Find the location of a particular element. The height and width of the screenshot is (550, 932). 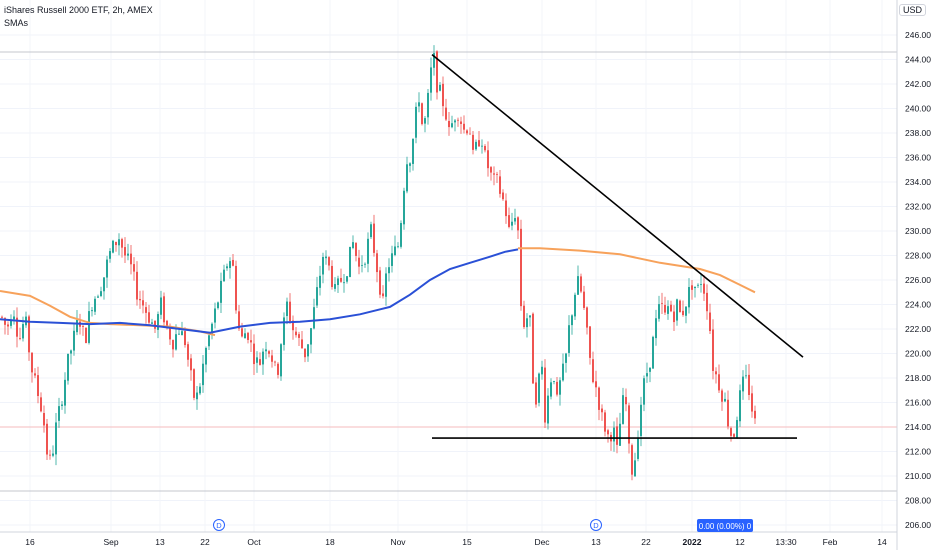

indicator-label: SMAs is located at coordinates (16, 23).